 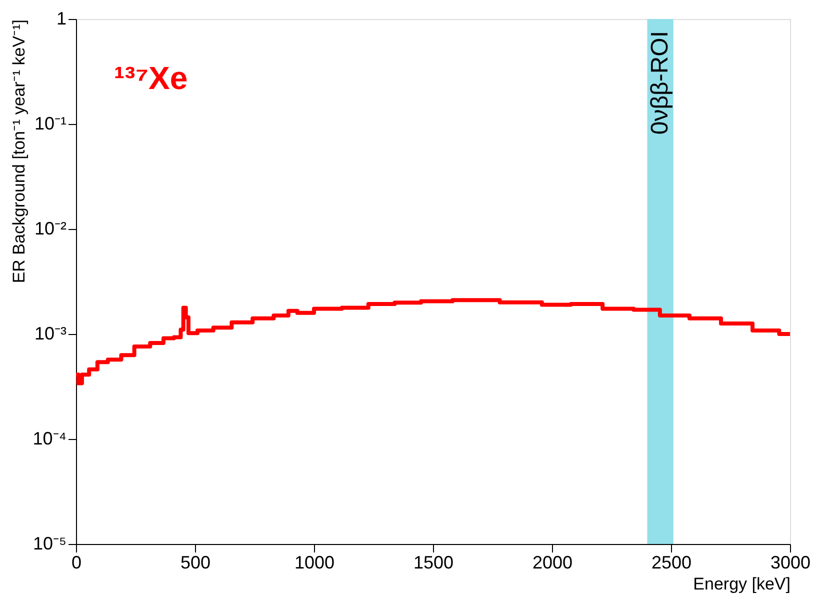 I want to click on annotation: ¹³⁷Xe, so click(x=151, y=78).